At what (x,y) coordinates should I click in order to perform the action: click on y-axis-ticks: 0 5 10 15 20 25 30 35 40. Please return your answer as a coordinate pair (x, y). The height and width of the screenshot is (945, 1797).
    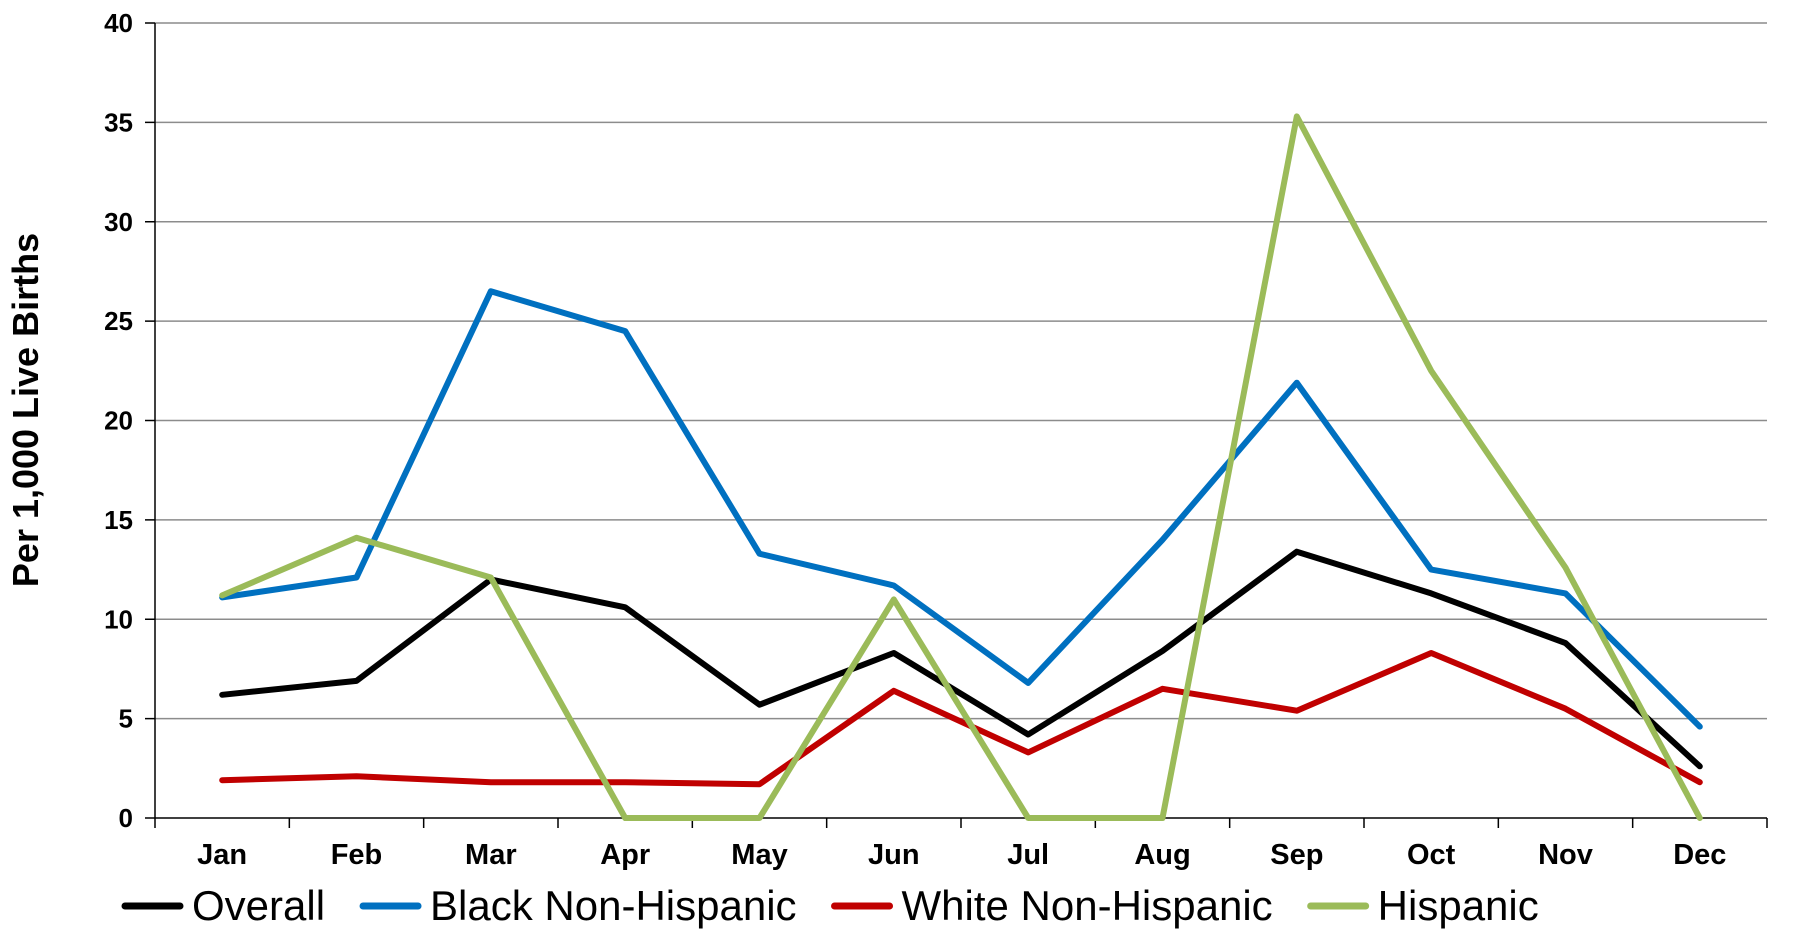
    Looking at the image, I should click on (118, 420).